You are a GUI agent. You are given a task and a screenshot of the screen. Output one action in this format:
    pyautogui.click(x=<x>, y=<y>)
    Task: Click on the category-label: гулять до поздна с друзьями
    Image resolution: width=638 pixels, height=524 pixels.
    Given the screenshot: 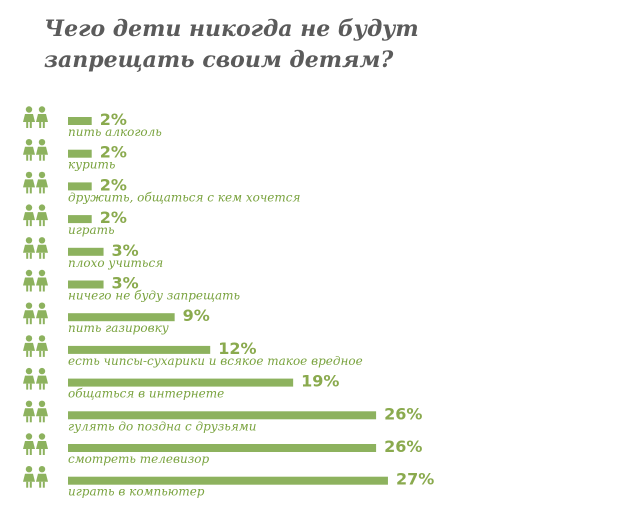 What is the action you would take?
    pyautogui.click(x=162, y=426)
    